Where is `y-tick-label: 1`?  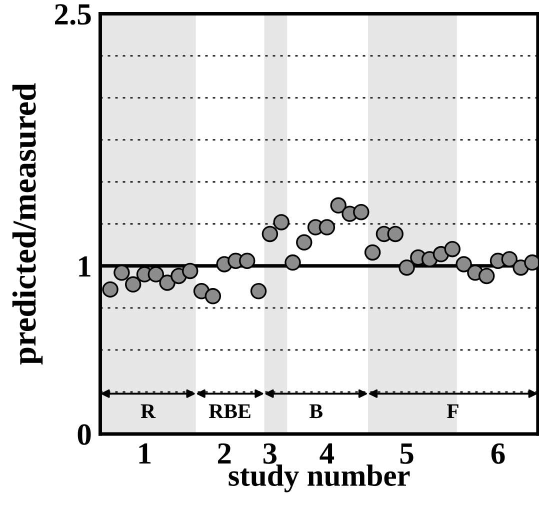 y-tick-label: 1 is located at coordinates (84, 266).